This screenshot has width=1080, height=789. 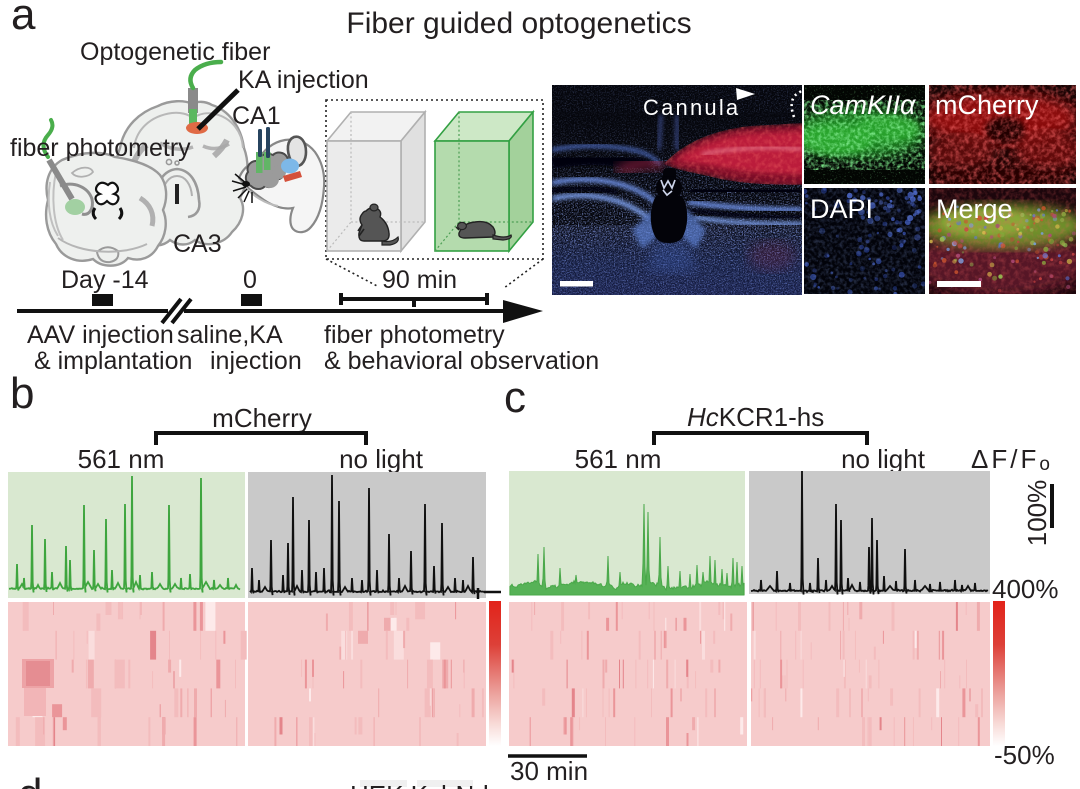 I want to click on svg-text: Optogenetic fiber, so click(x=175, y=52).